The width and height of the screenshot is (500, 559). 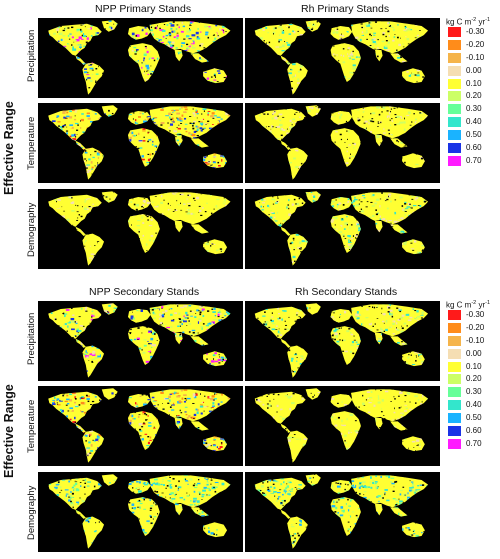 I want to click on legend-value: -0.20, so click(x=475, y=327).